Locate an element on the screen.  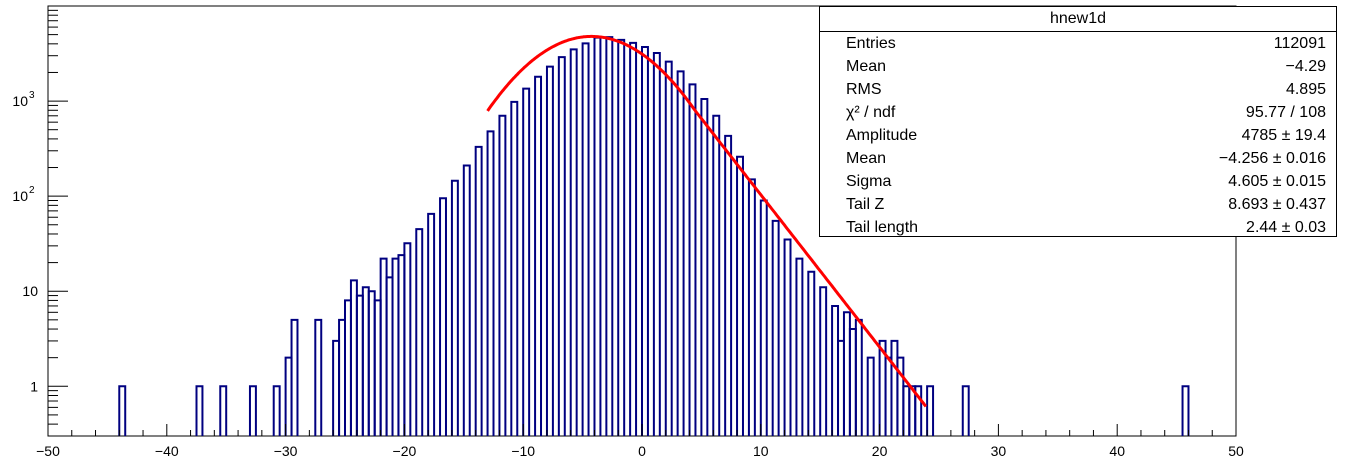
stats-key: Entries is located at coordinates (871, 43).